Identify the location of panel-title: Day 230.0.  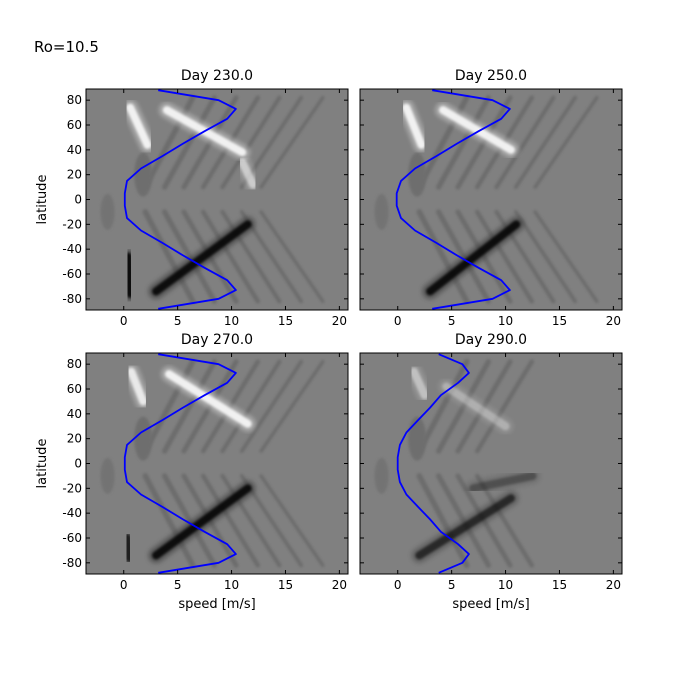
(217, 76).